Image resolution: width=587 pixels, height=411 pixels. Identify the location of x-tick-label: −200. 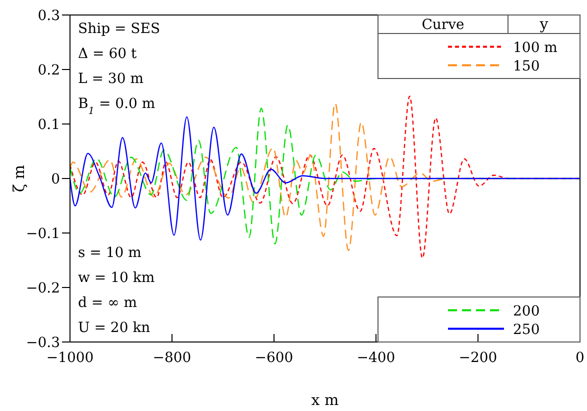
(478, 358).